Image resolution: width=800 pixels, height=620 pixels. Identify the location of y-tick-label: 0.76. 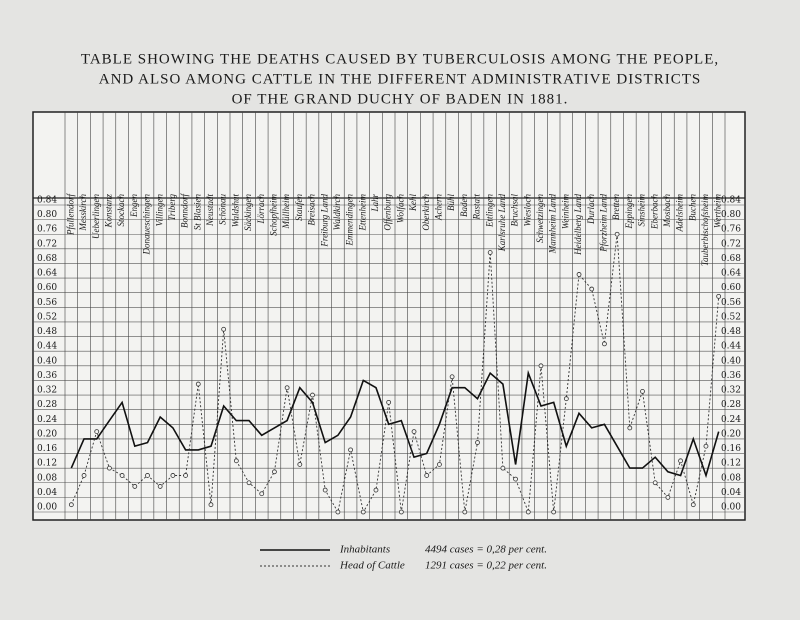
(47, 230).